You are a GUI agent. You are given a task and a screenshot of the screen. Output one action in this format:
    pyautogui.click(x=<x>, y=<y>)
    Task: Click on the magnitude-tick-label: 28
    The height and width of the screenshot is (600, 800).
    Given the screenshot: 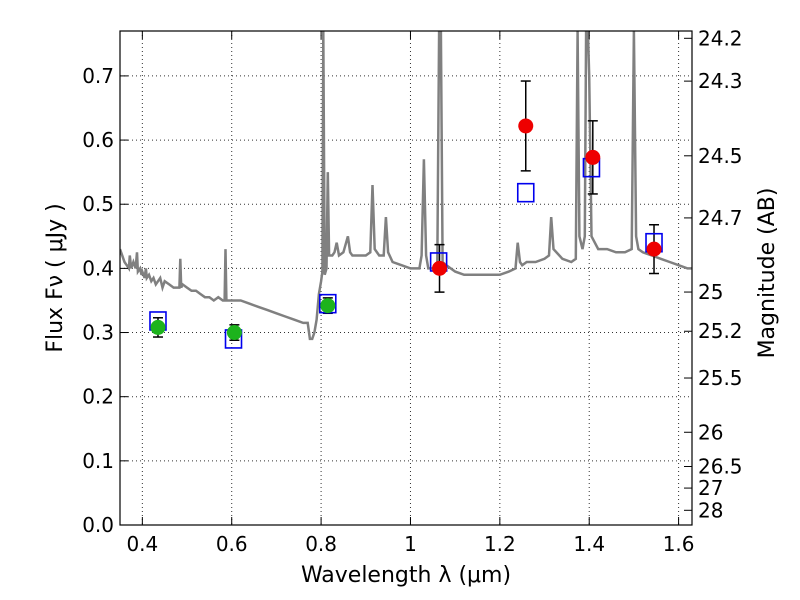 What is the action you would take?
    pyautogui.click(x=710, y=510)
    